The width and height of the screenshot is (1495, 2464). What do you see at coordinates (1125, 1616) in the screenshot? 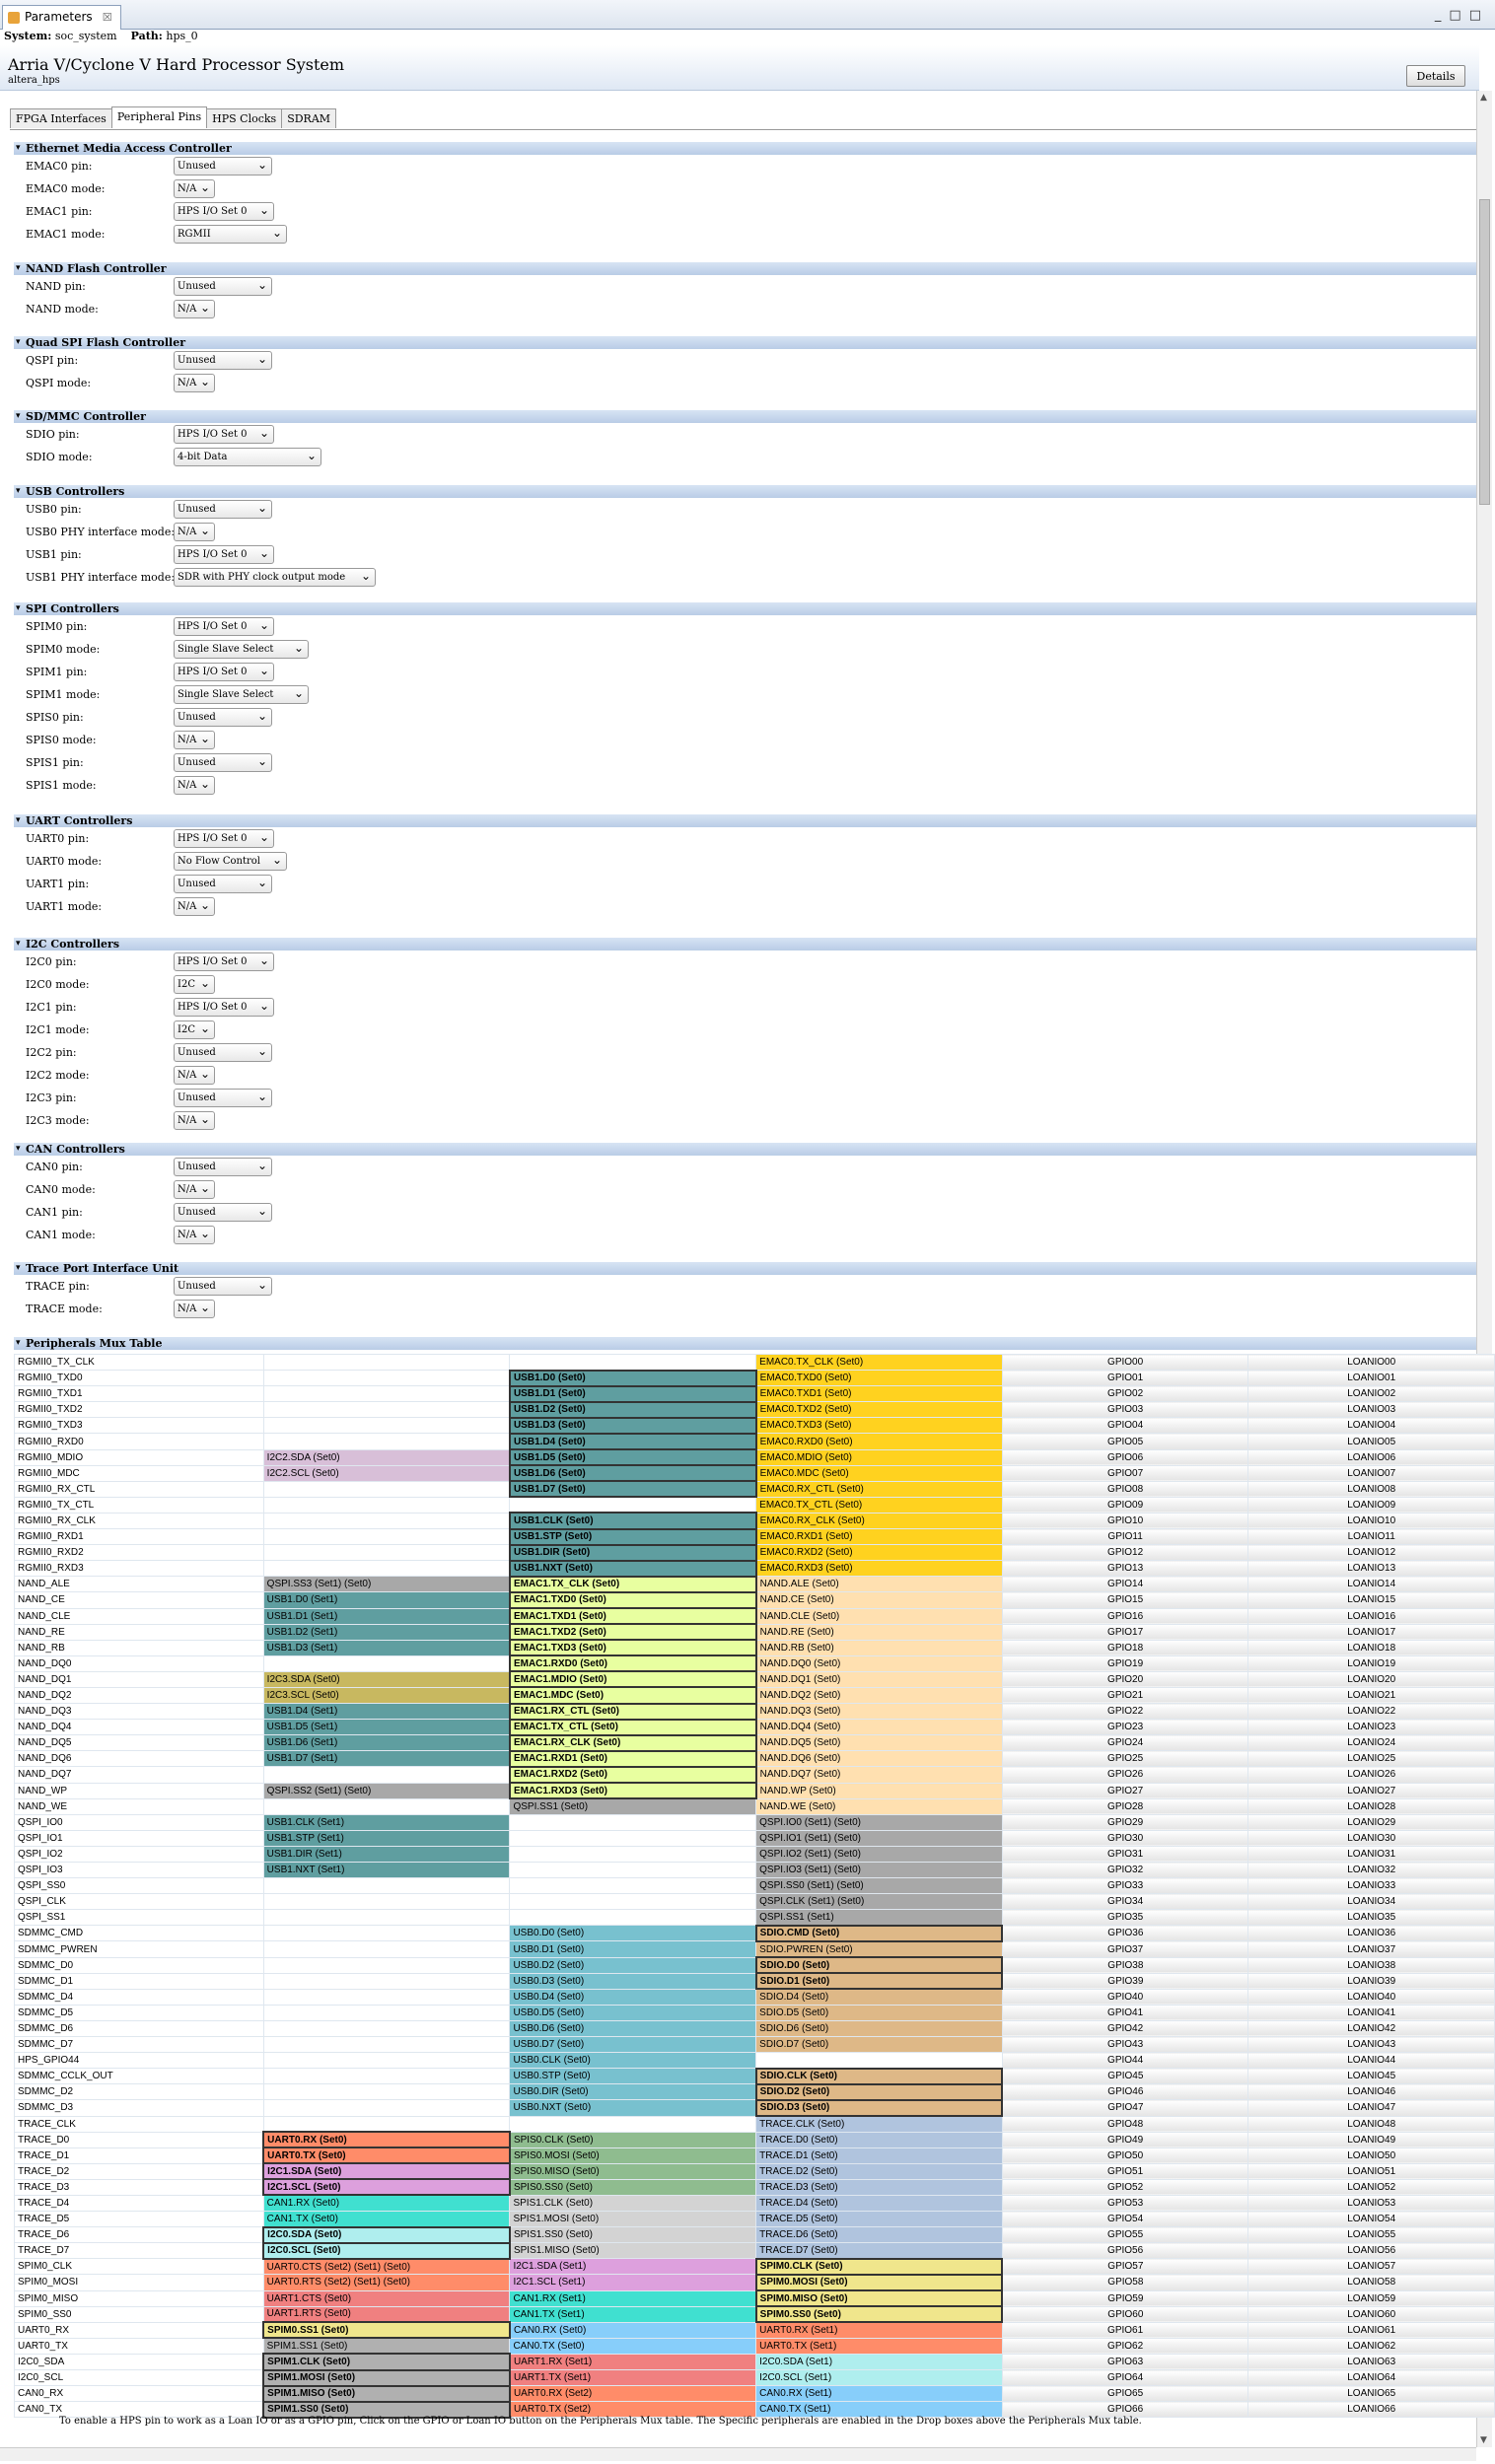
I see `gpio-button: GPIO16` at bounding box center [1125, 1616].